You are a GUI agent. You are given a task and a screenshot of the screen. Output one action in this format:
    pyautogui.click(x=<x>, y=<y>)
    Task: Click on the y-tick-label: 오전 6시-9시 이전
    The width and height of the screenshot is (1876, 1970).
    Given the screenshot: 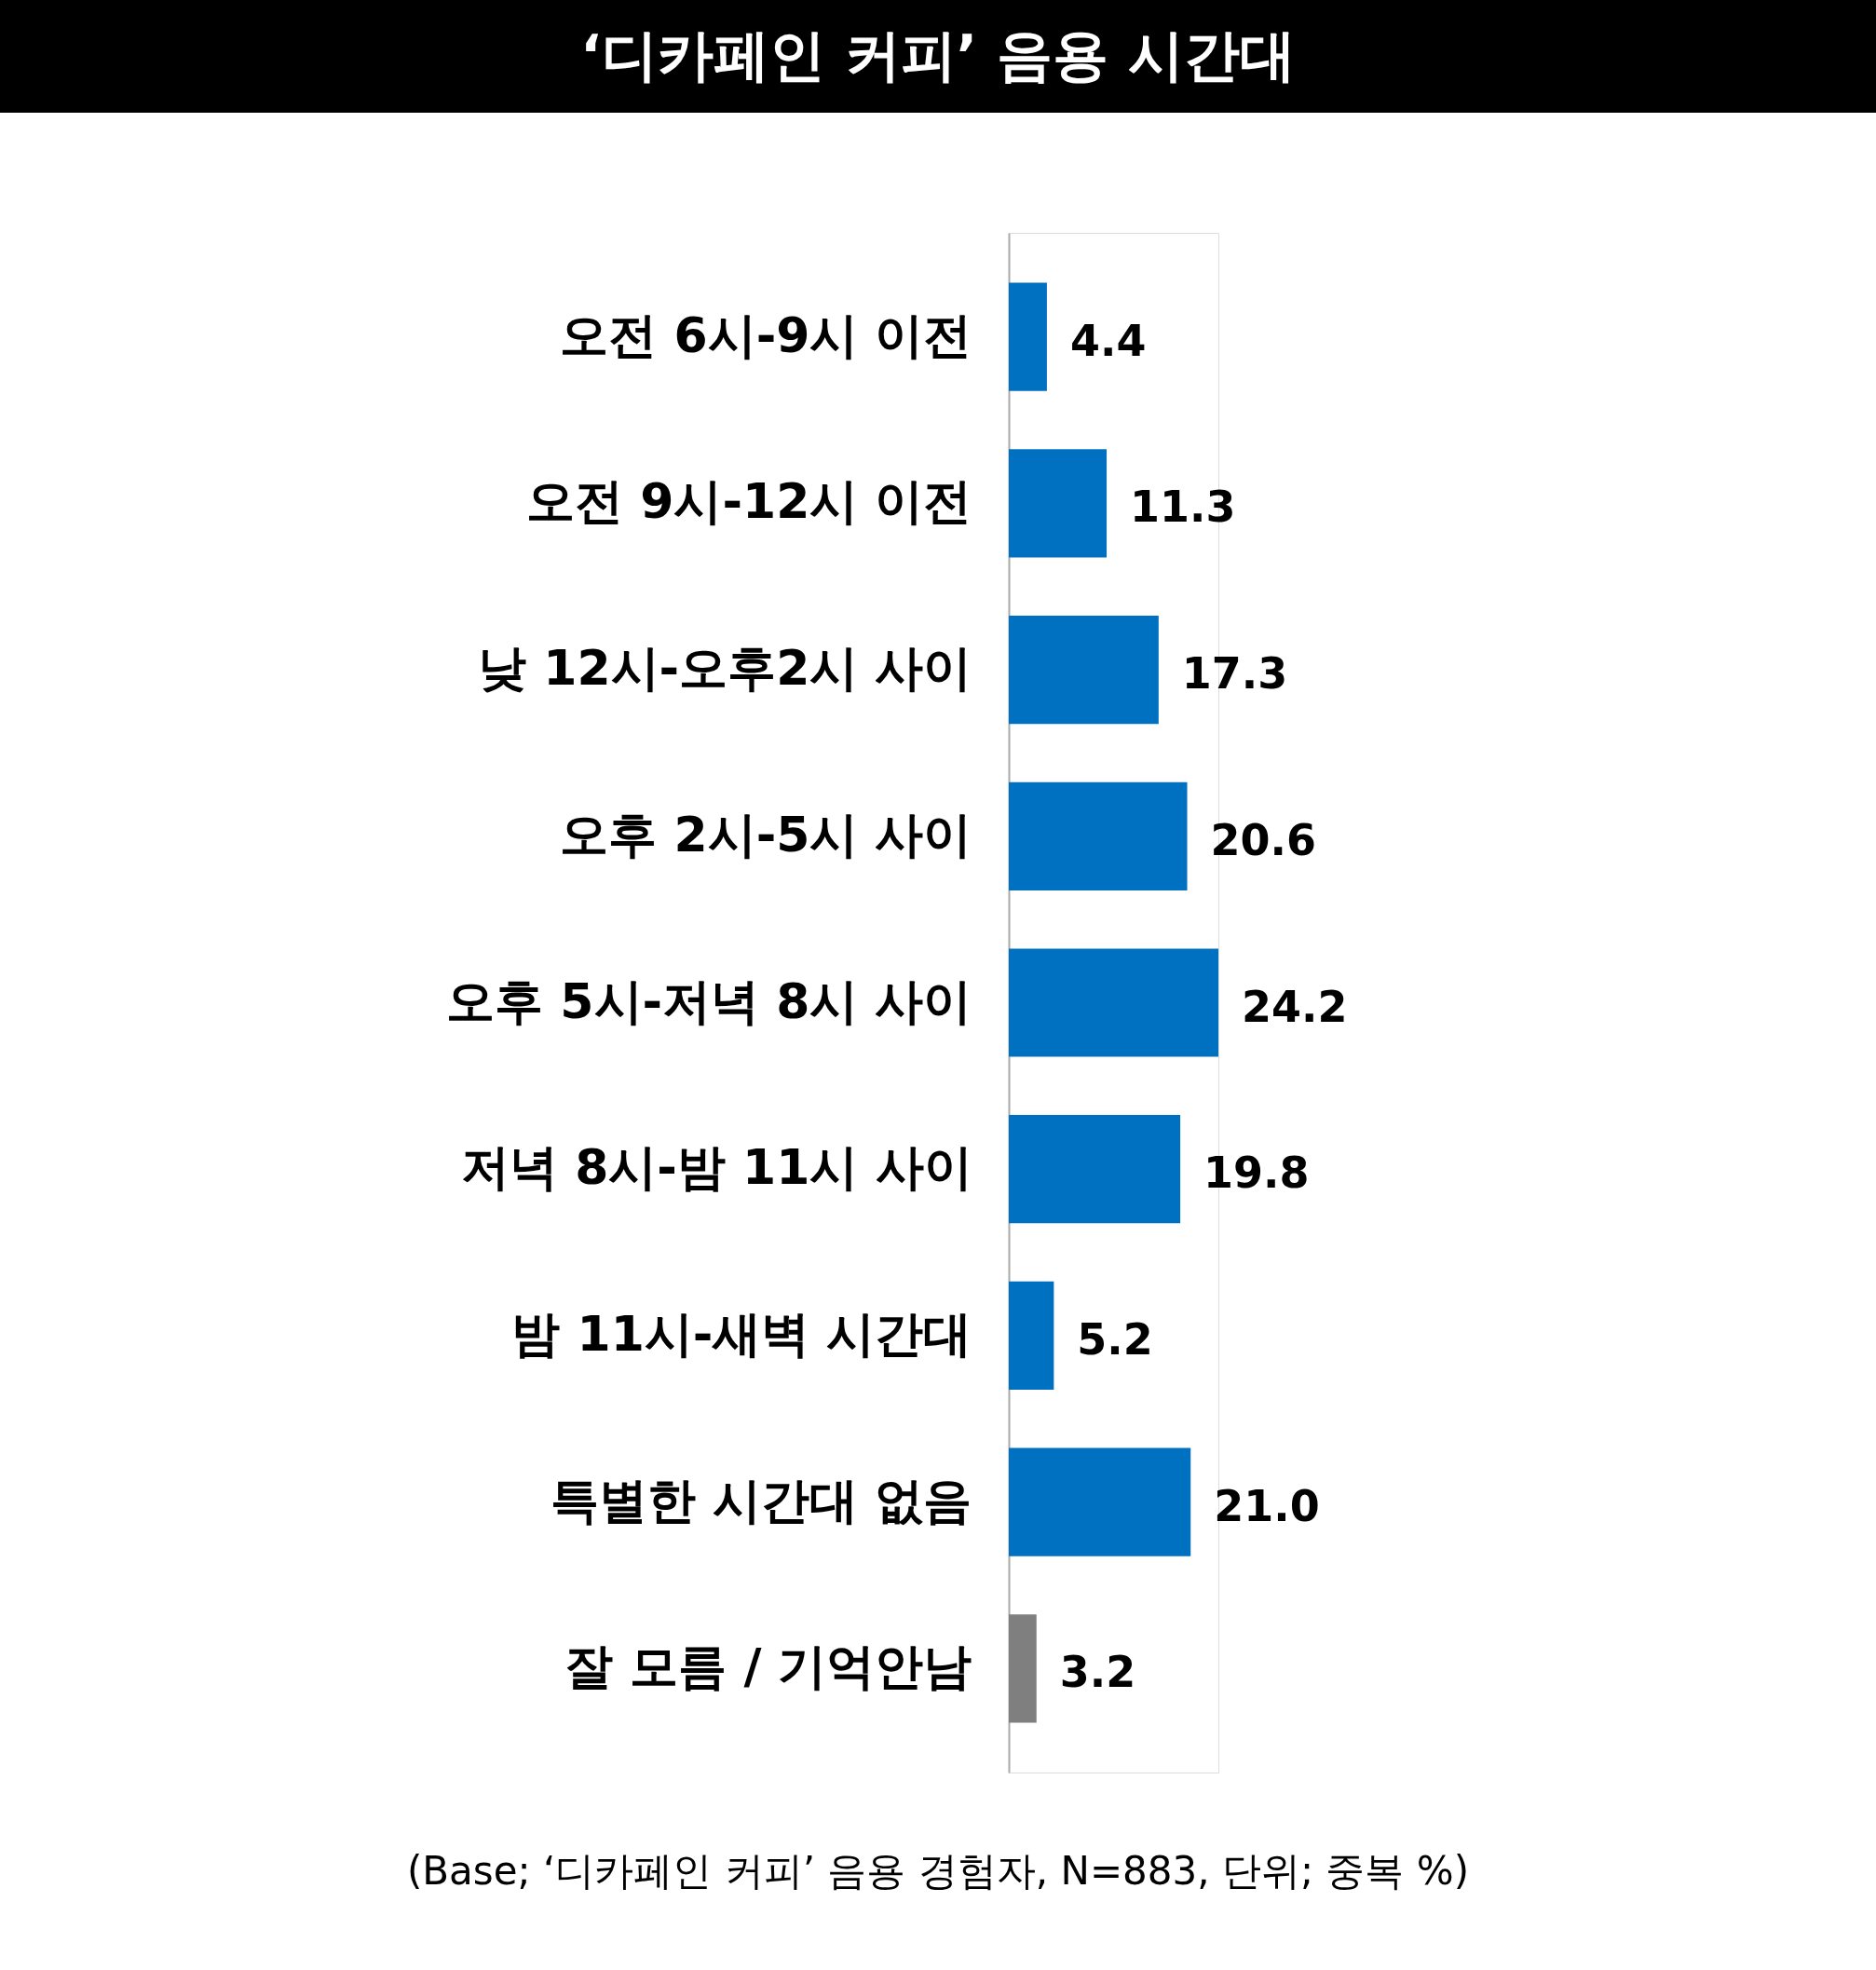 What is the action you would take?
    pyautogui.click(x=766, y=334)
    